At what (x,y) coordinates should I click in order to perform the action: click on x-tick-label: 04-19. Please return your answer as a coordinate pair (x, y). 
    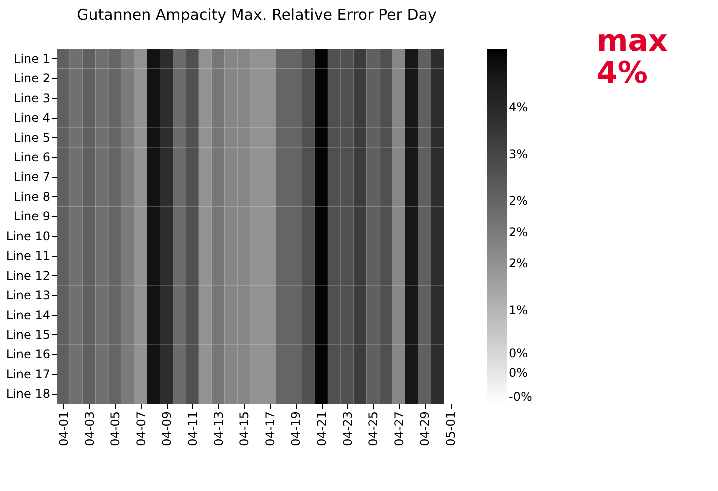
    Looking at the image, I should click on (296, 429).